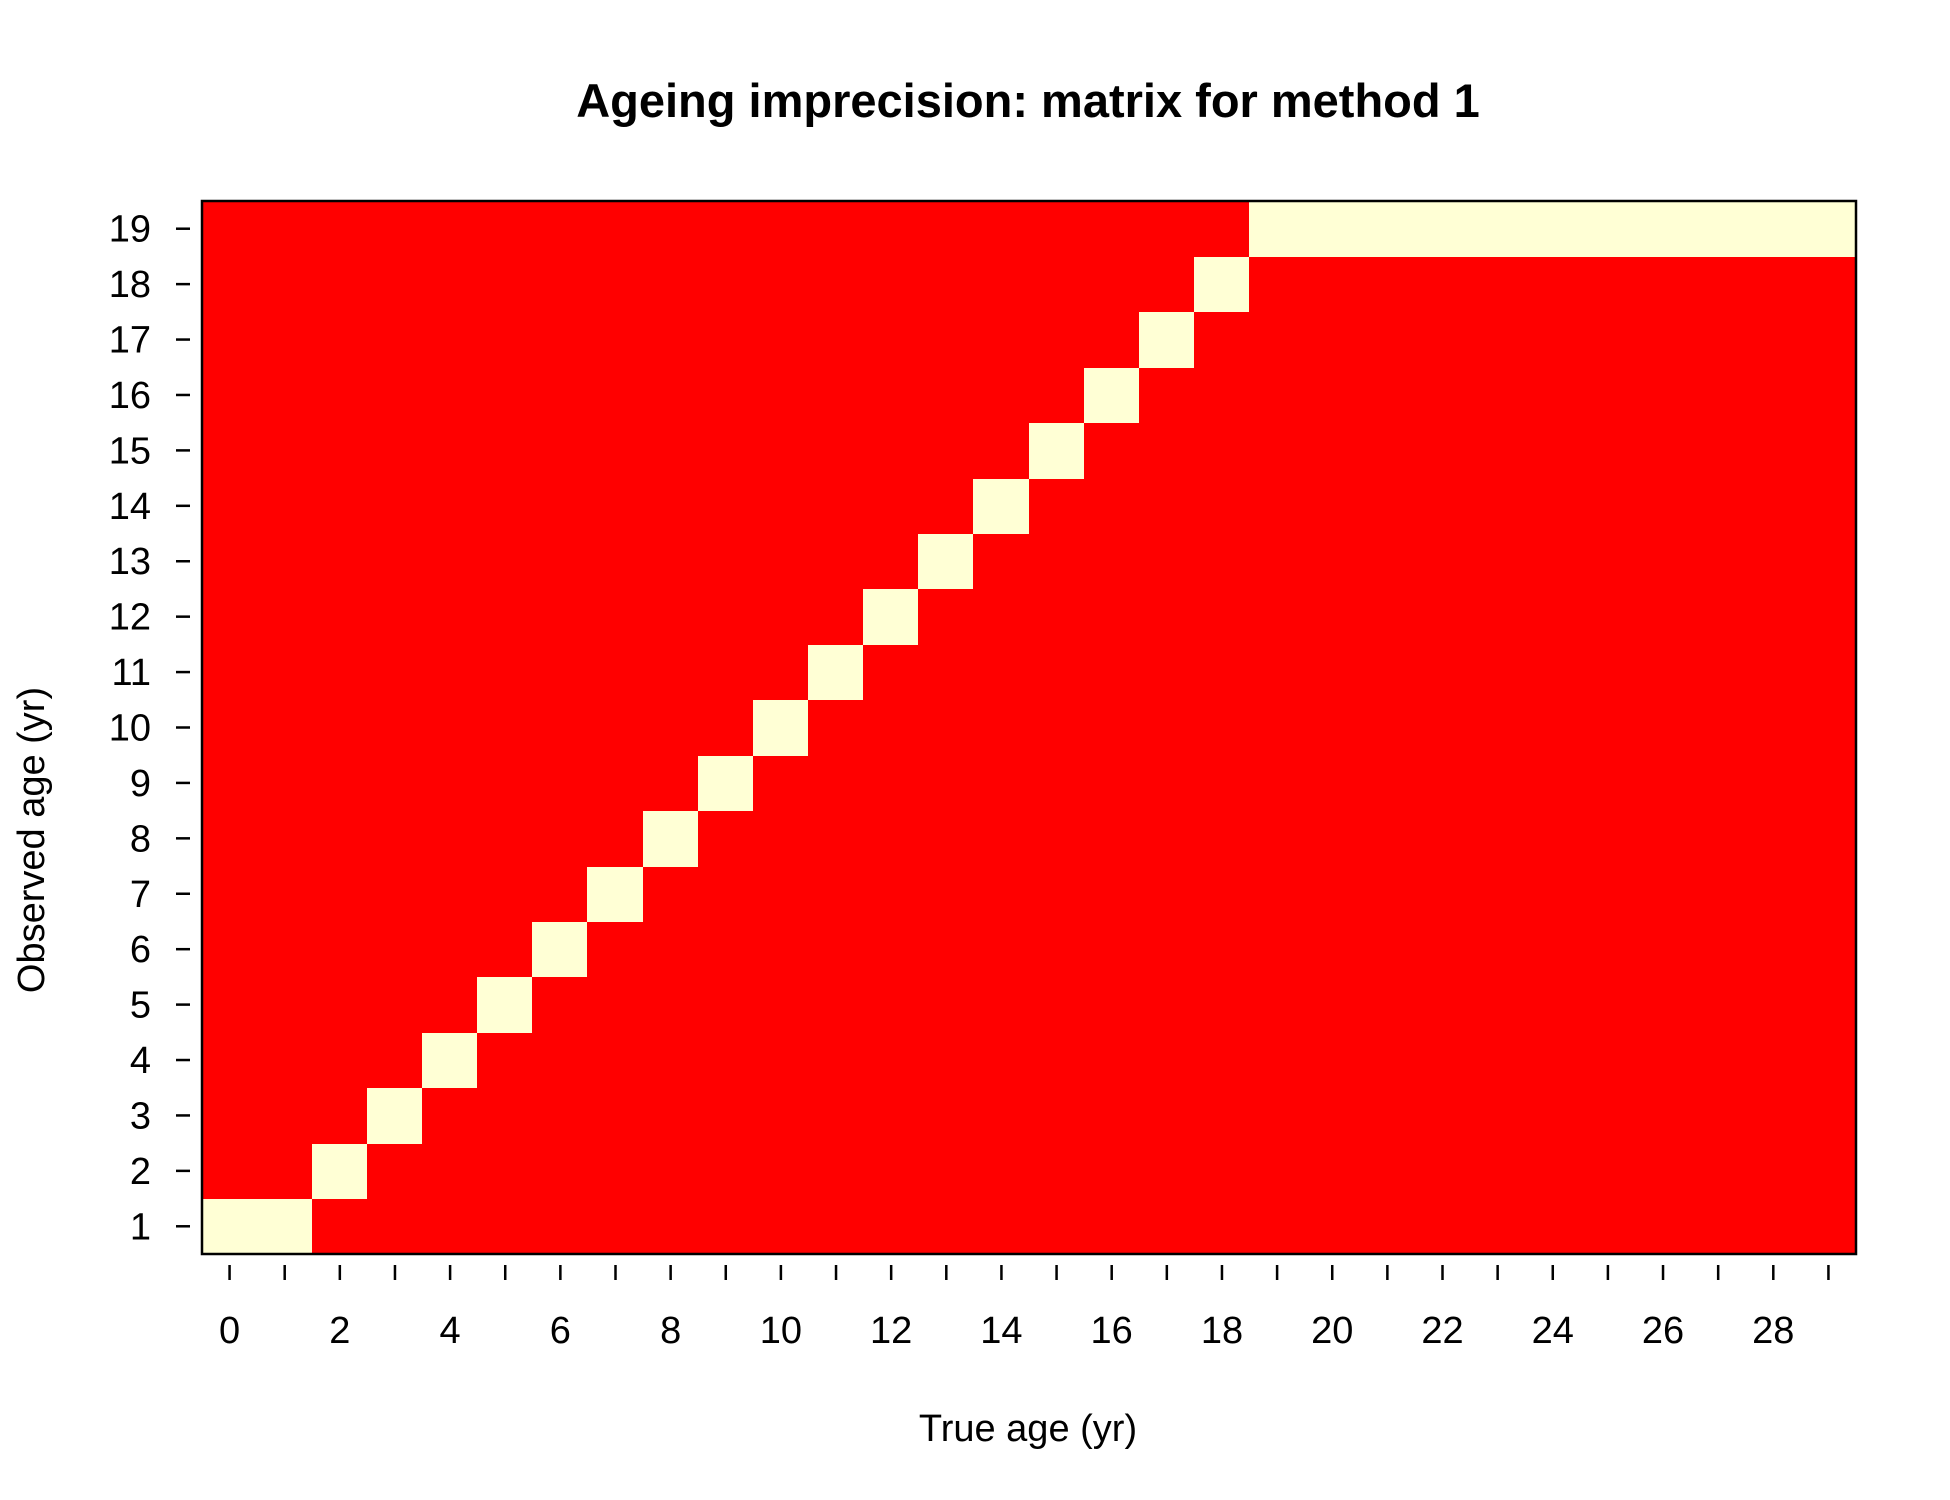  What do you see at coordinates (1028, 100) in the screenshot?
I see `chart-title: Ageing imprecision: matrix for method 1` at bounding box center [1028, 100].